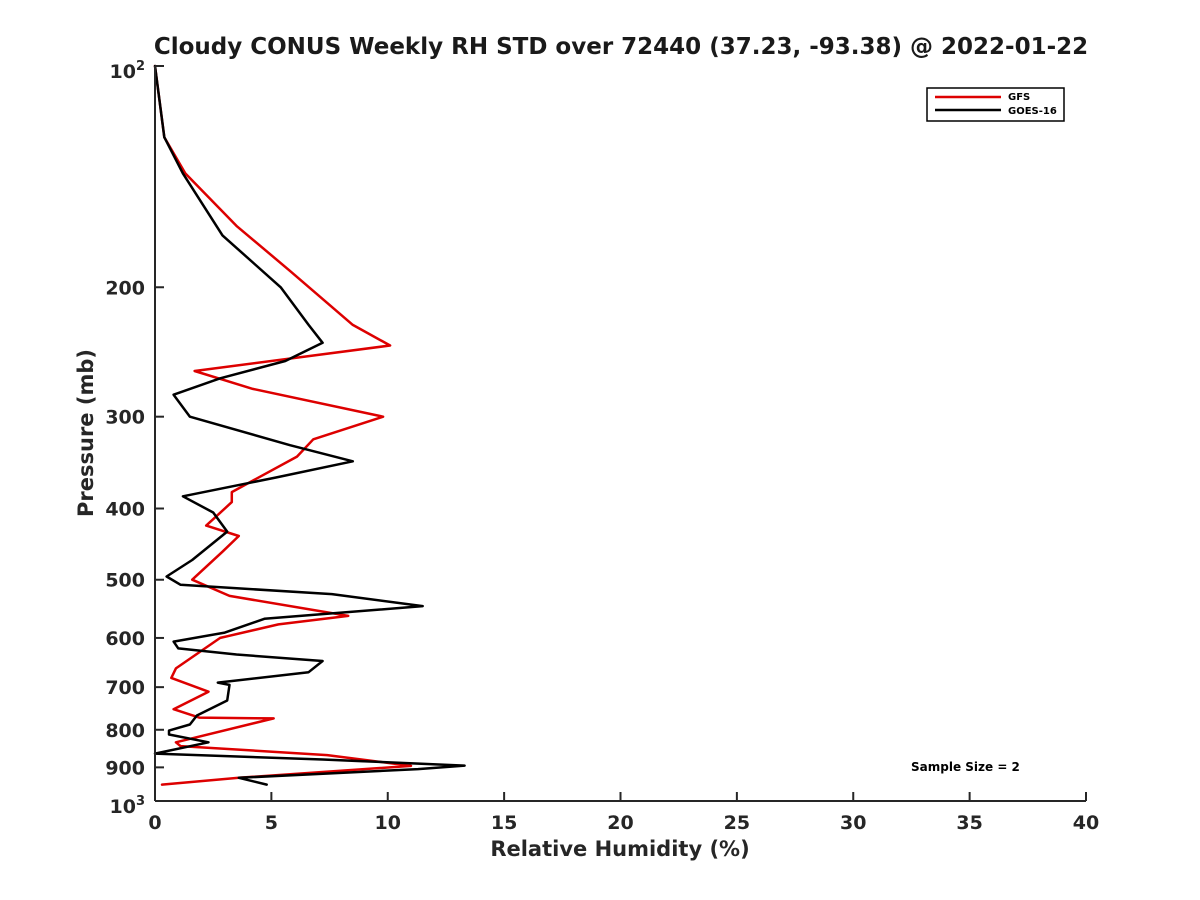 This screenshot has width=1200, height=900. What do you see at coordinates (125, 510) in the screenshot?
I see `y-tick-label: 400` at bounding box center [125, 510].